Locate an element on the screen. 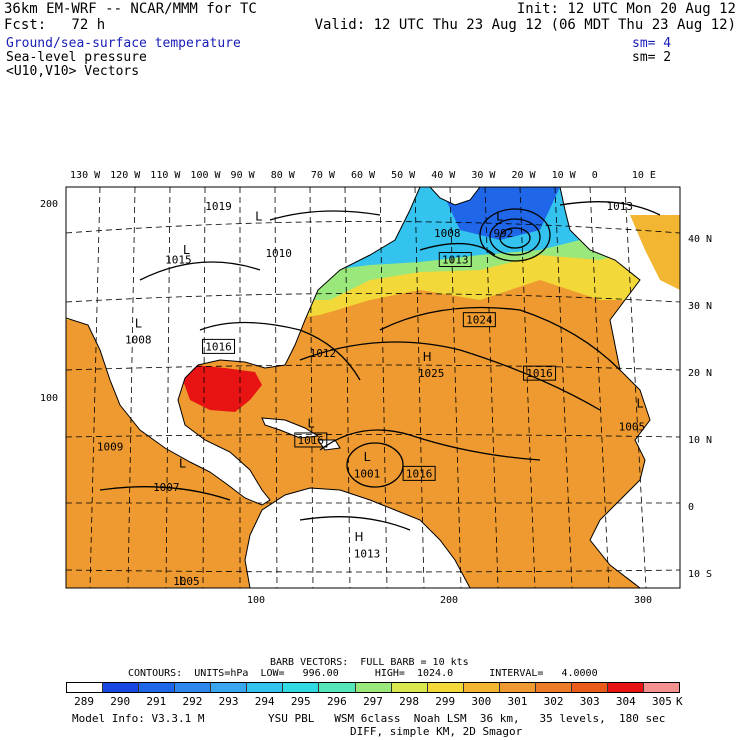  pressure-label: 1001 is located at coordinates (367, 473).